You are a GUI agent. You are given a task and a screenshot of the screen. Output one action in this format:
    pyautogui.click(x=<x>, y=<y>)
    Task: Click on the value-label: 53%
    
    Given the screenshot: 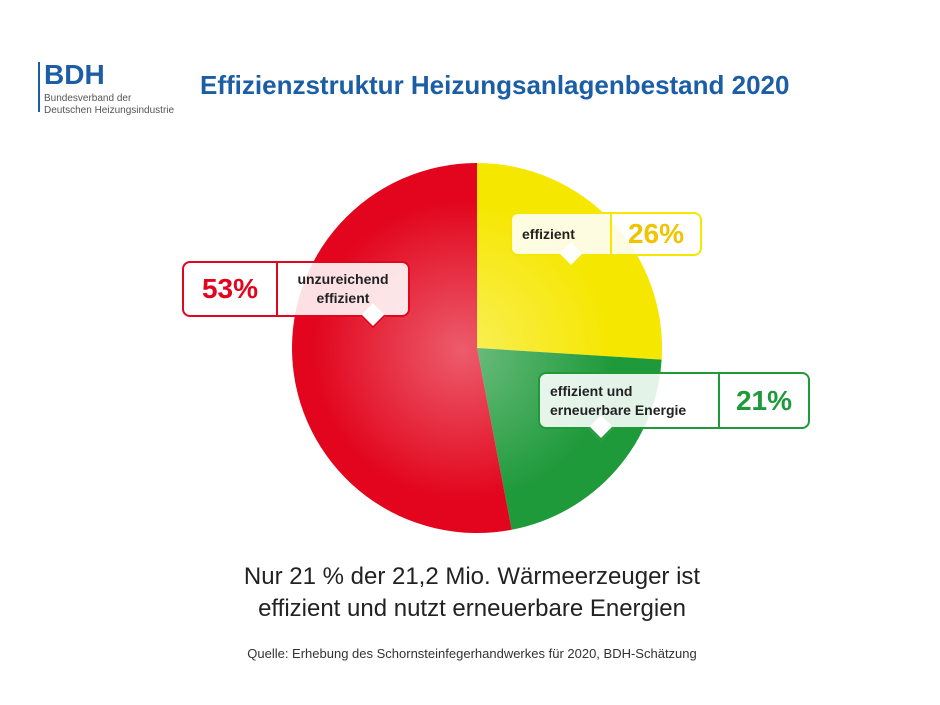 What is the action you would take?
    pyautogui.click(x=231, y=289)
    